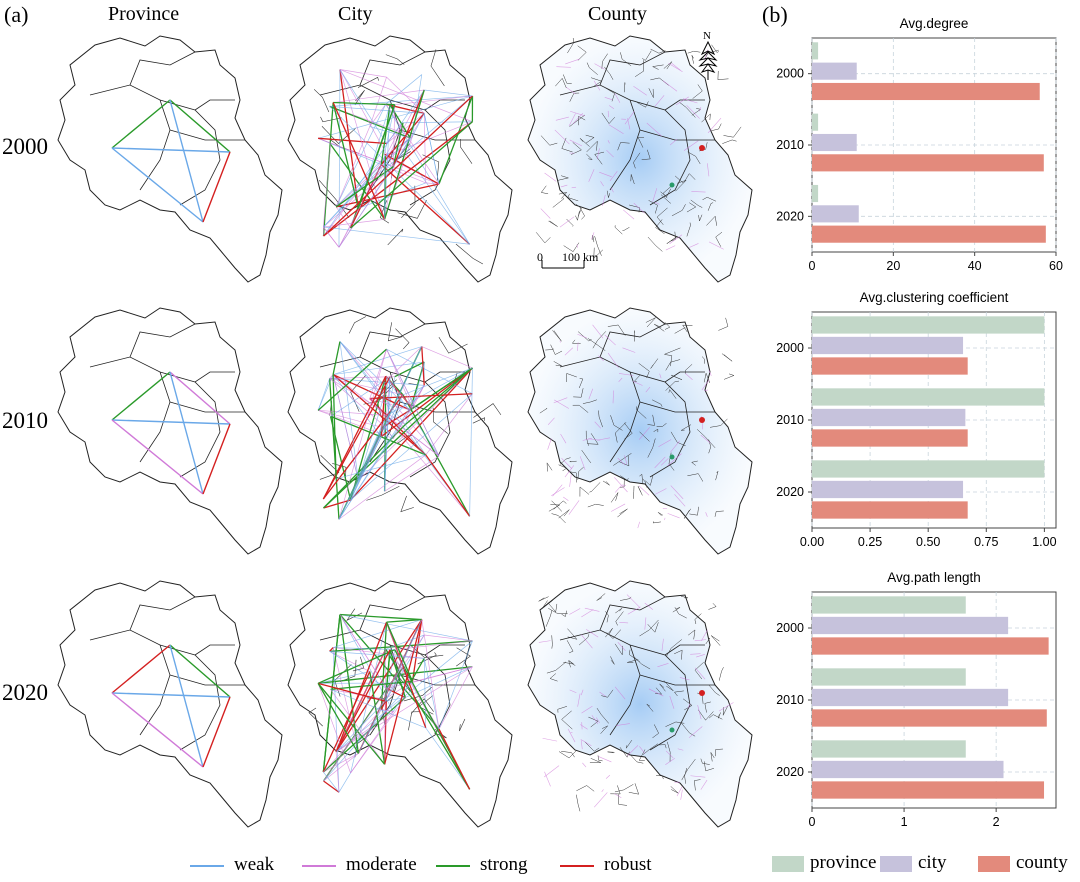 Image resolution: width=1080 pixels, height=882 pixels. Describe the element at coordinates (708, 60) in the screenshot. I see `north-arrow-icon` at that location.